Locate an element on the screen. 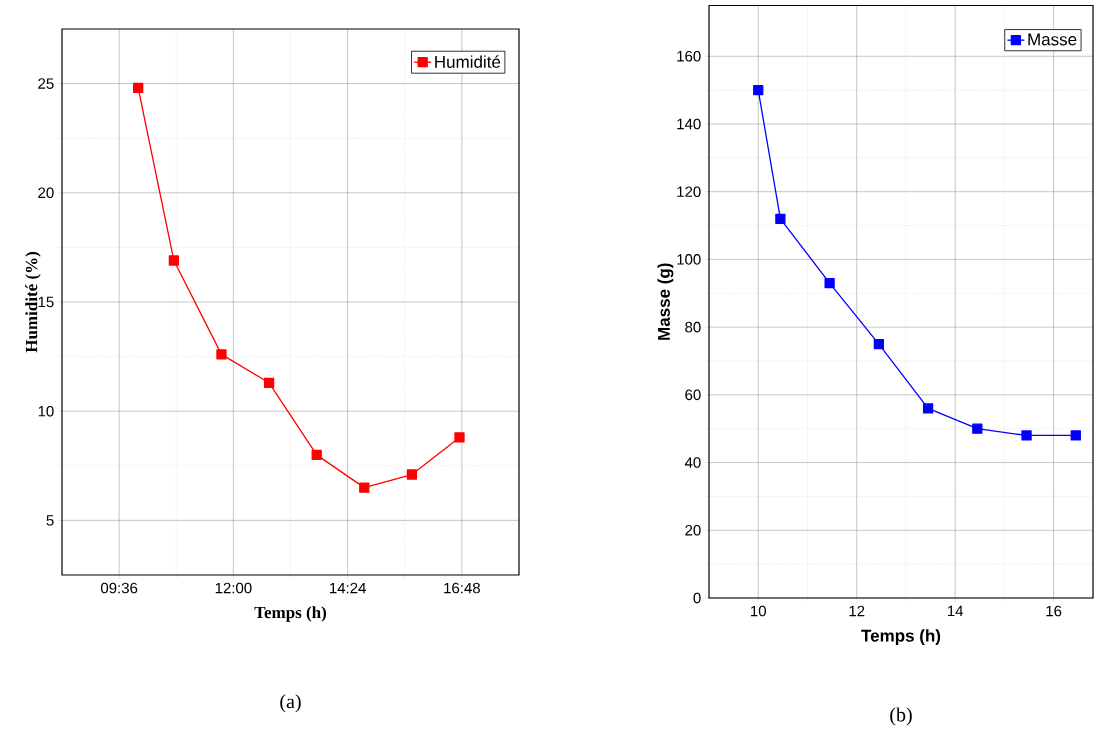 Image resolution: width=1097 pixels, height=745 pixels. text: (a) is located at coordinates (290, 703).